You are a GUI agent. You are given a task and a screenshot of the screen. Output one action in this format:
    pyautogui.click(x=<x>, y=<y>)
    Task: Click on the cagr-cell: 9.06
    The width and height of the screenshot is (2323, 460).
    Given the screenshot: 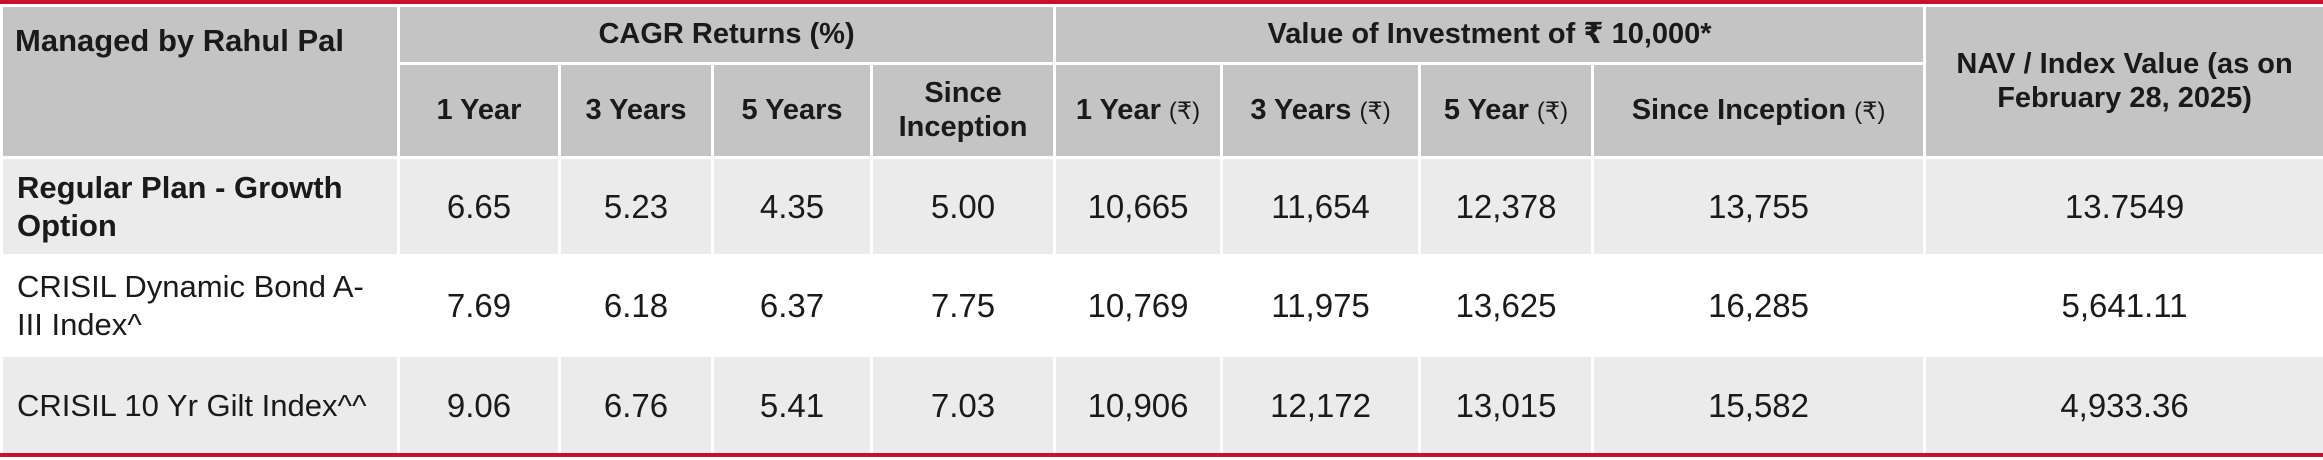 What is the action you would take?
    pyautogui.click(x=479, y=405)
    